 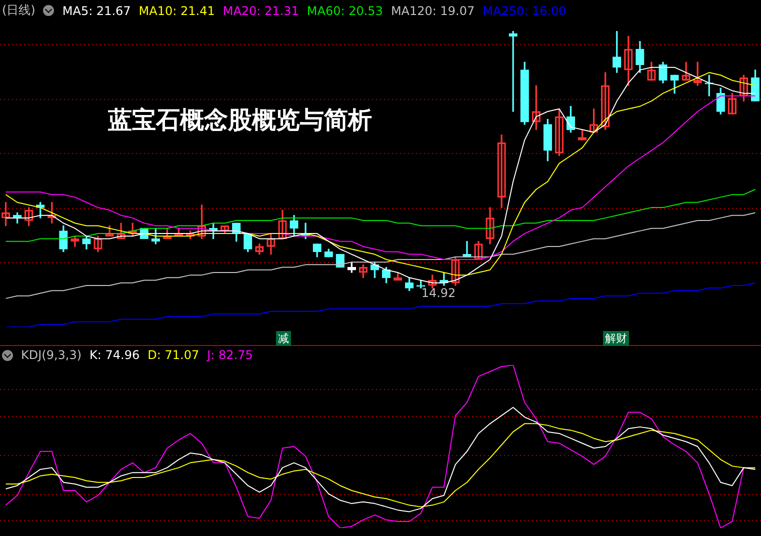 I want to click on chart-title: KDJ(9,3,3), so click(x=51, y=355).